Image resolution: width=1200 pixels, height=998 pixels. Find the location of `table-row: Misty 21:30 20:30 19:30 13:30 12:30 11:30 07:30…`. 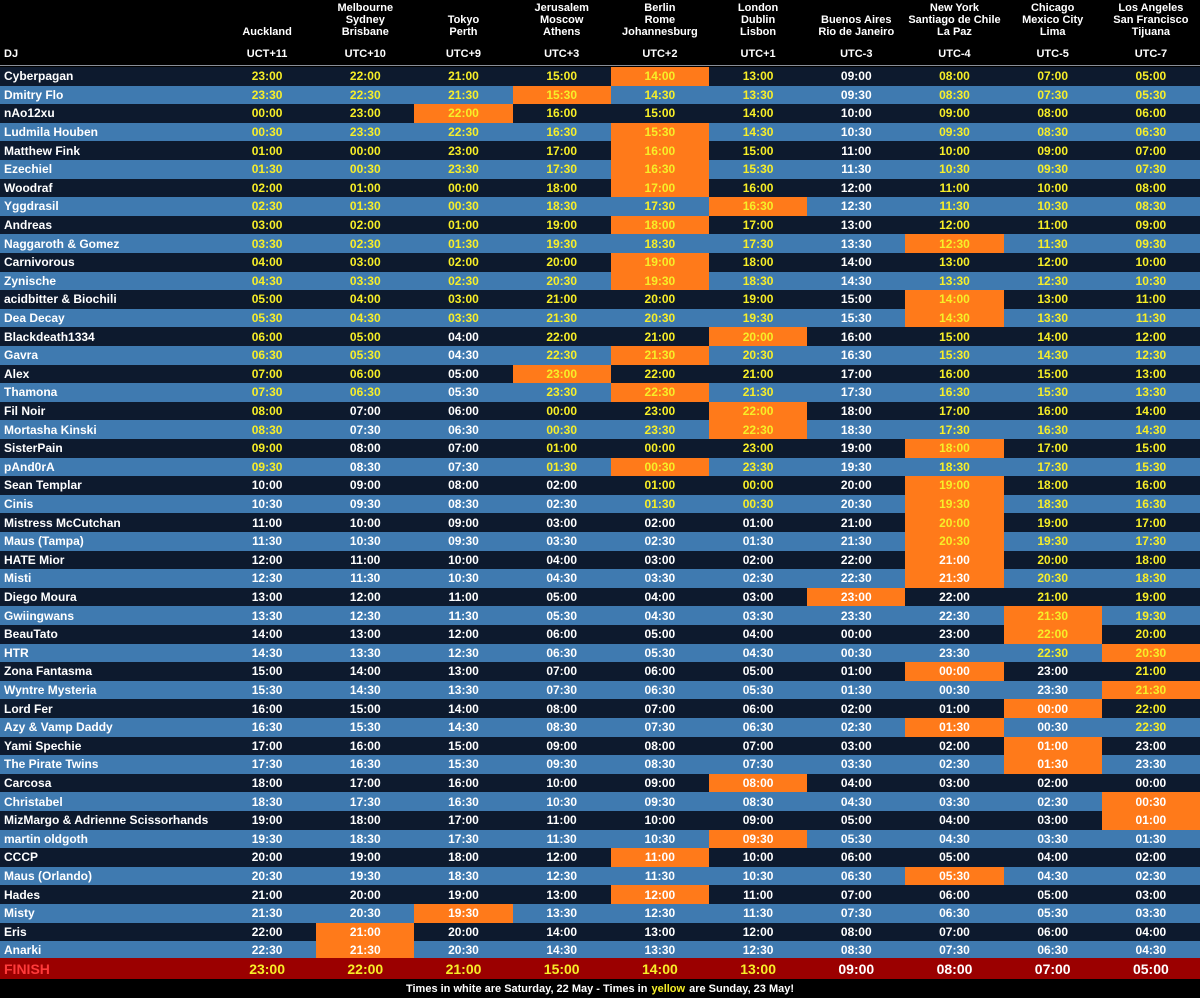

table-row: Misty 21:30 20:30 19:30 13:30 12:30 11:30 07:30… is located at coordinates (600, 913).